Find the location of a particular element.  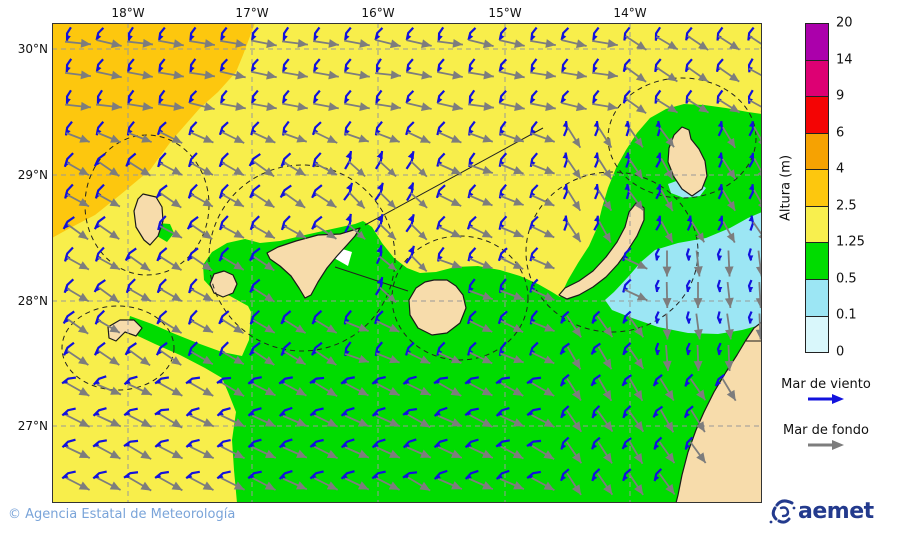

island-el-hierro is located at coordinates (125, 330).